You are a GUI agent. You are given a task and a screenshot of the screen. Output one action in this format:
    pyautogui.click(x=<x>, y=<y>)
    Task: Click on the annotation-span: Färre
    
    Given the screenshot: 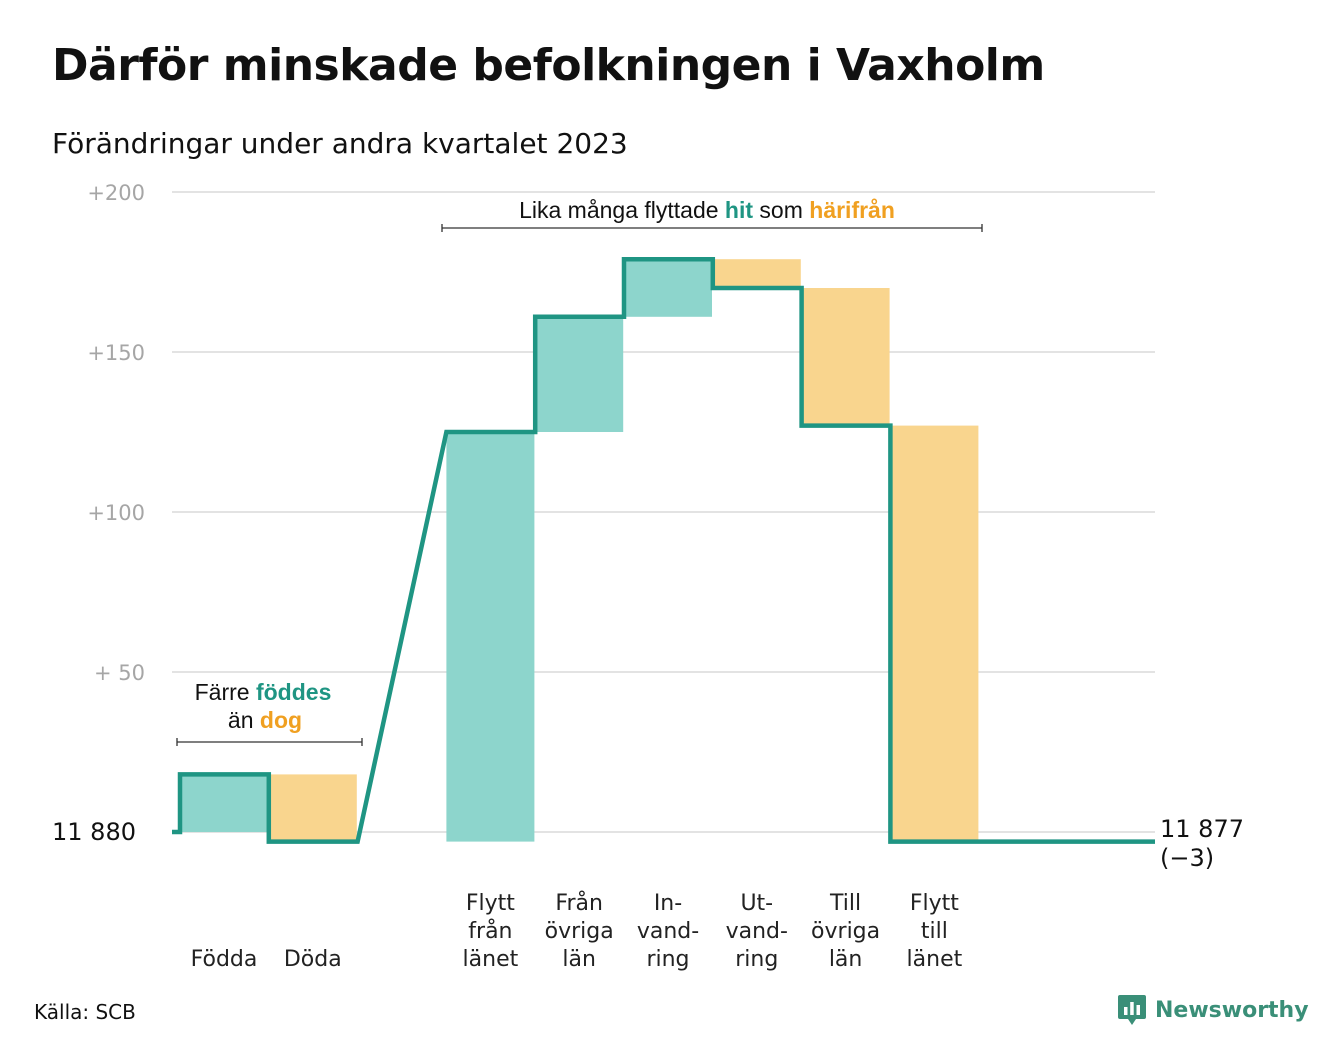 What is the action you would take?
    pyautogui.click(x=225, y=692)
    